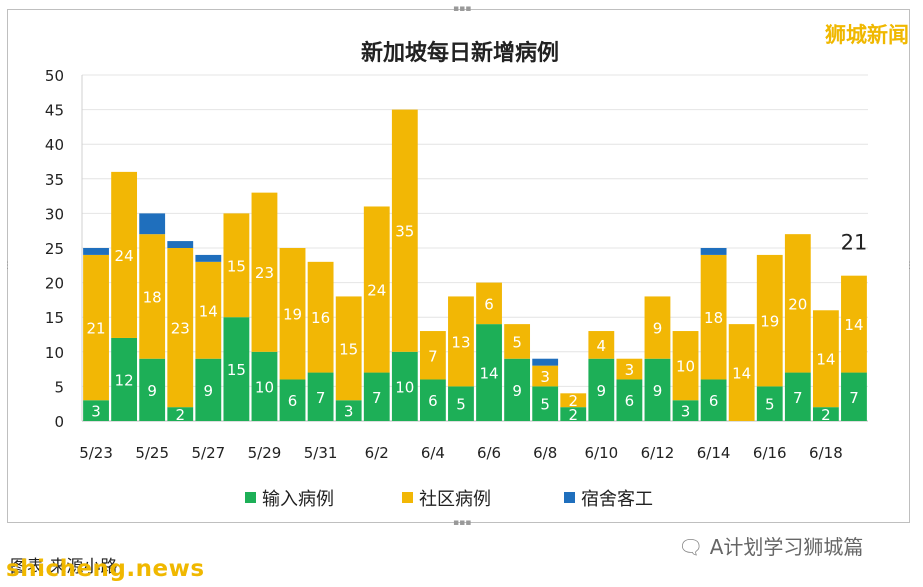 The image size is (923, 587). Describe the element at coordinates (7, 266) in the screenshot. I see `resize-handle-left: ⋮` at that location.